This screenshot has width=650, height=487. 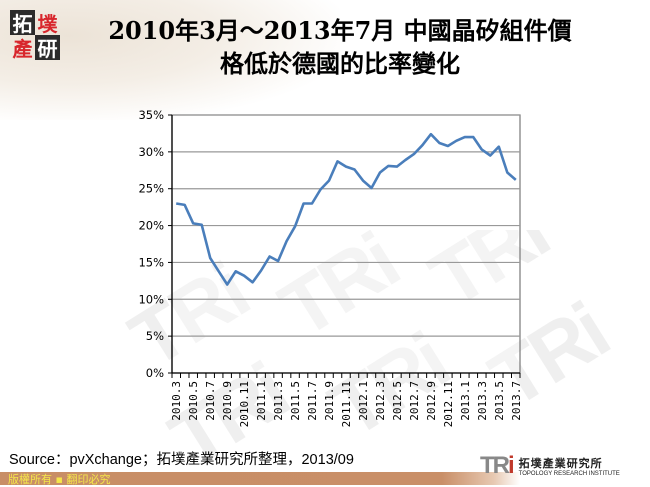 What do you see at coordinates (414, 401) in the screenshot?
I see `x-tick-label: 2012.7` at bounding box center [414, 401].